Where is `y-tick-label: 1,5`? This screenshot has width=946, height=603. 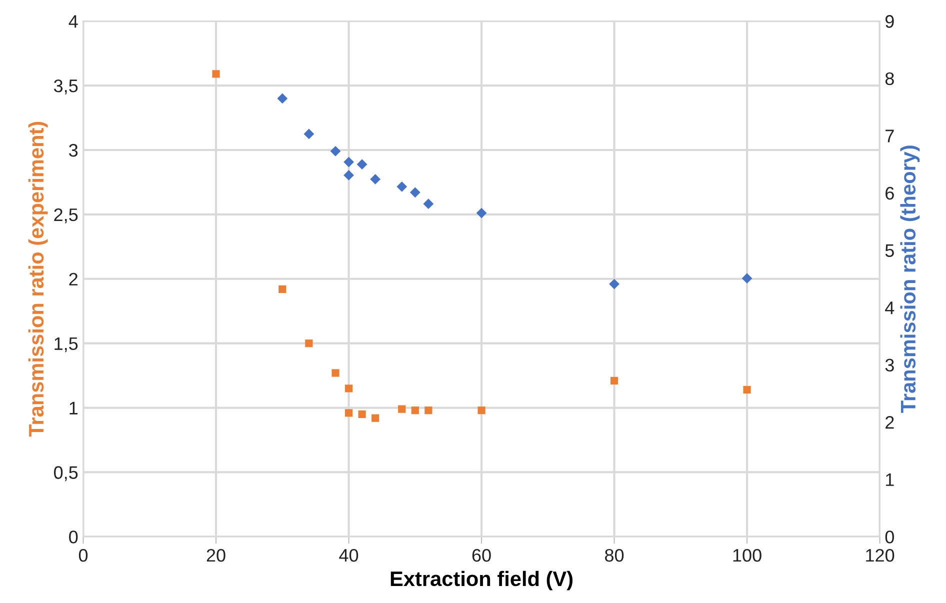 y-tick-label: 1,5 is located at coordinates (66, 344).